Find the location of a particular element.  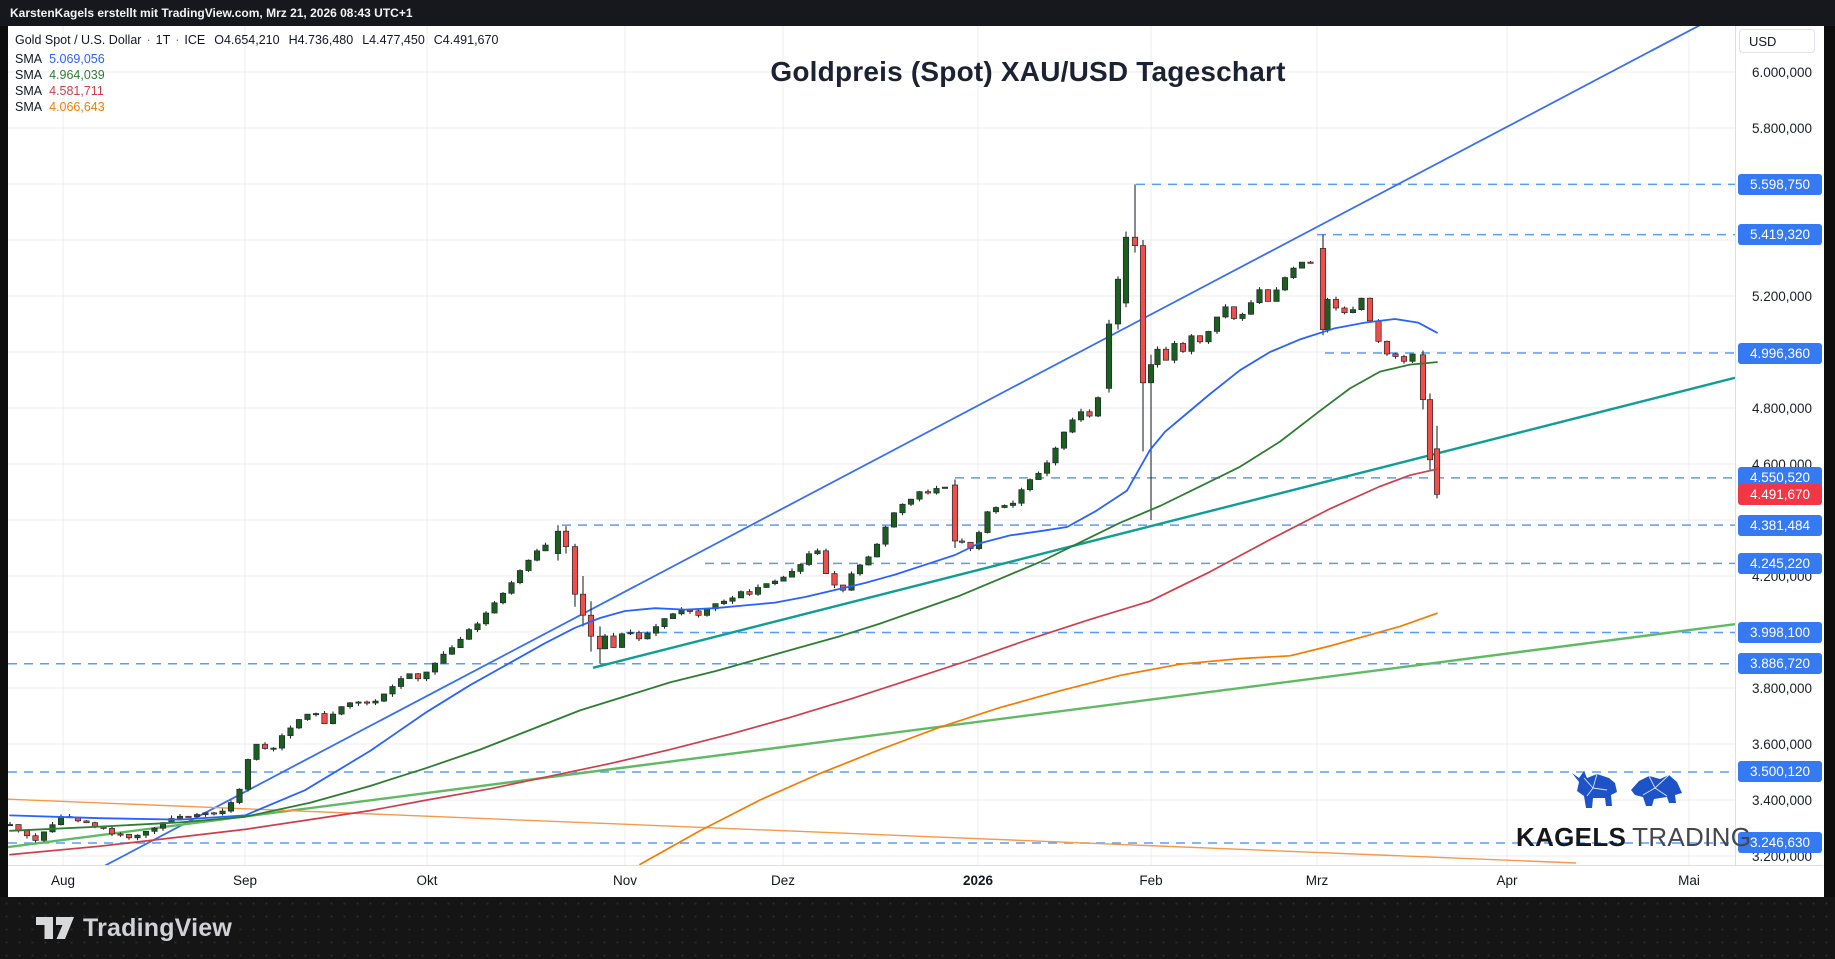

time-axis-label: Okt is located at coordinates (427, 880).